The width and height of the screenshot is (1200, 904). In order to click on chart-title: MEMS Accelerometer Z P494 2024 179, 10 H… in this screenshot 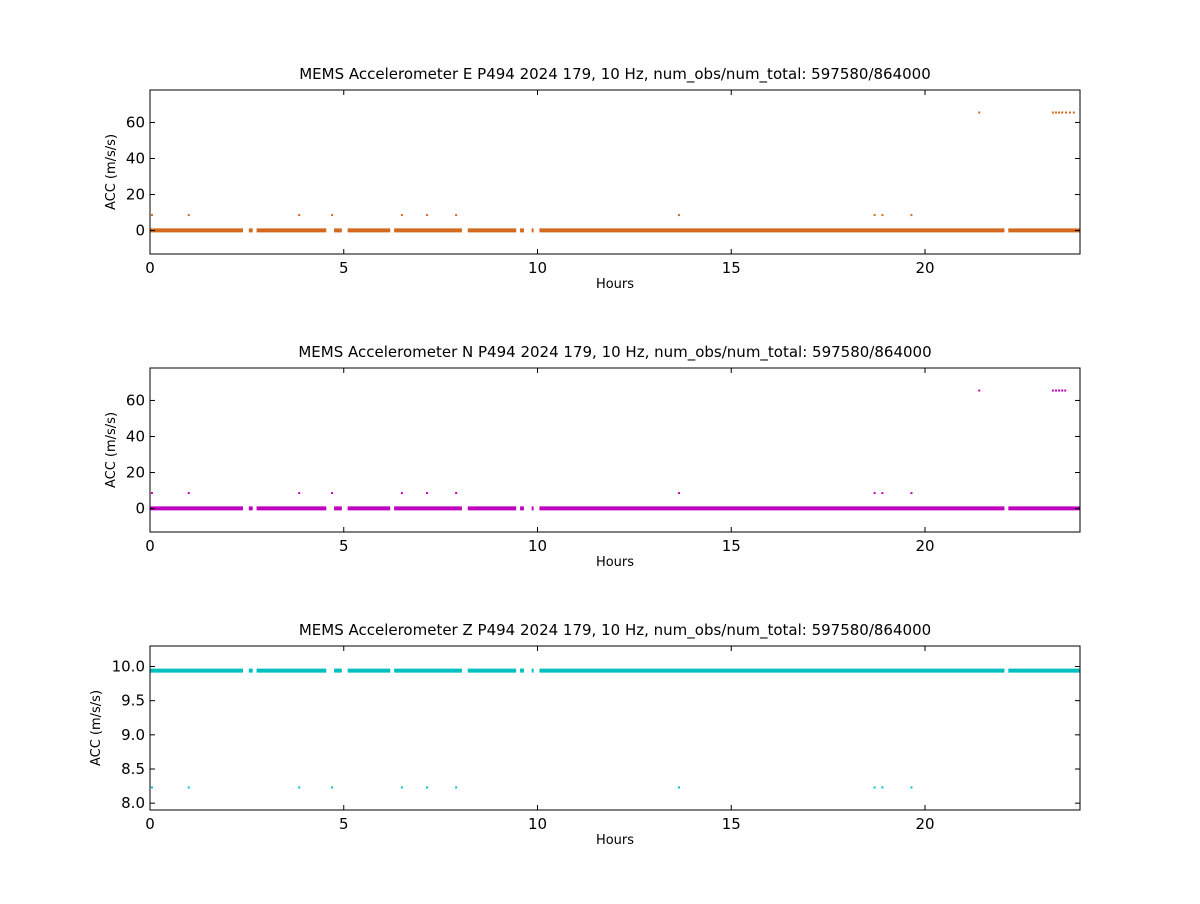, I will do `click(615, 630)`.